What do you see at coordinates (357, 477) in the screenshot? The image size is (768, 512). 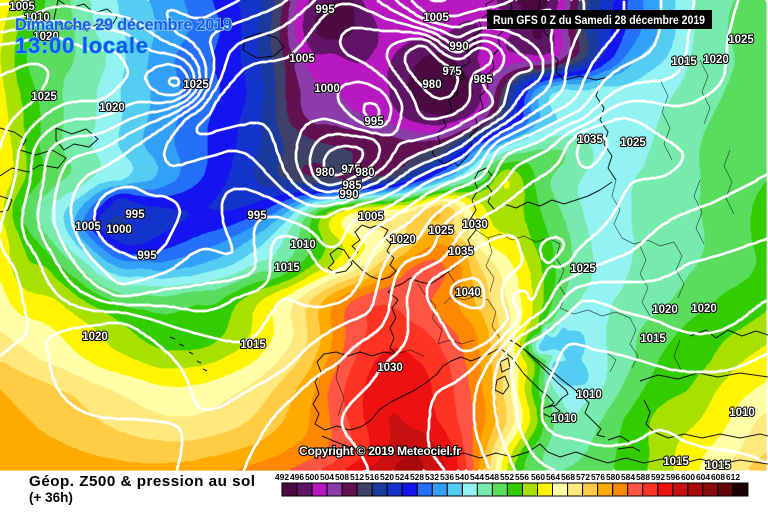 I see `svg-text: 512` at bounding box center [357, 477].